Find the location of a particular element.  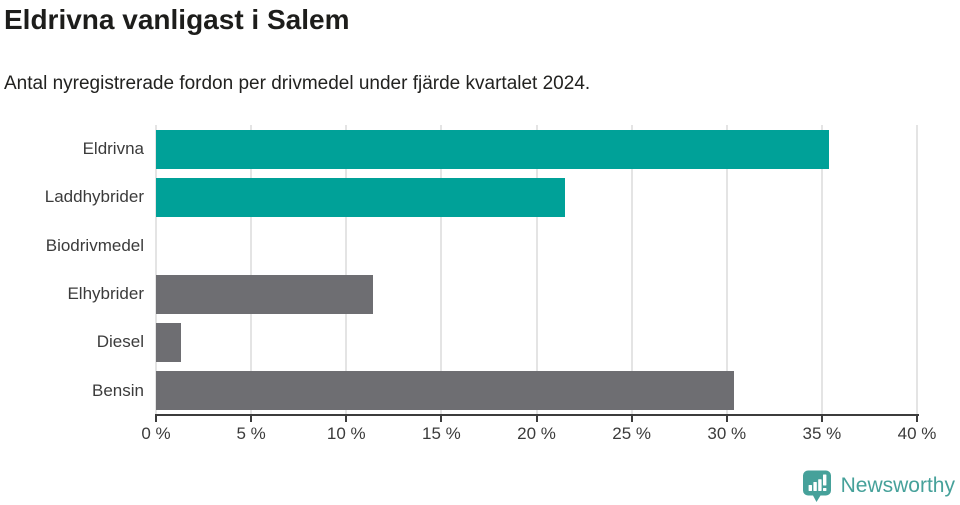

bar-row-bensin is located at coordinates (536, 391).